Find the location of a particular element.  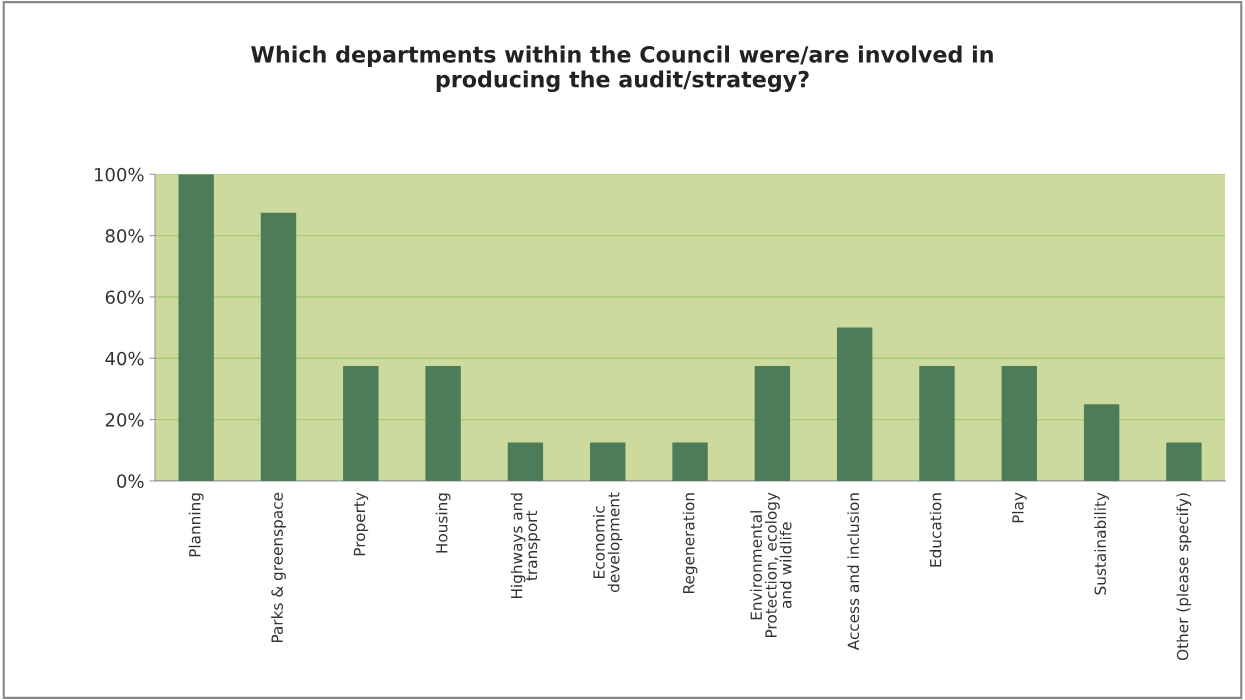

x-tick-label: Property is located at coordinates (361, 524).